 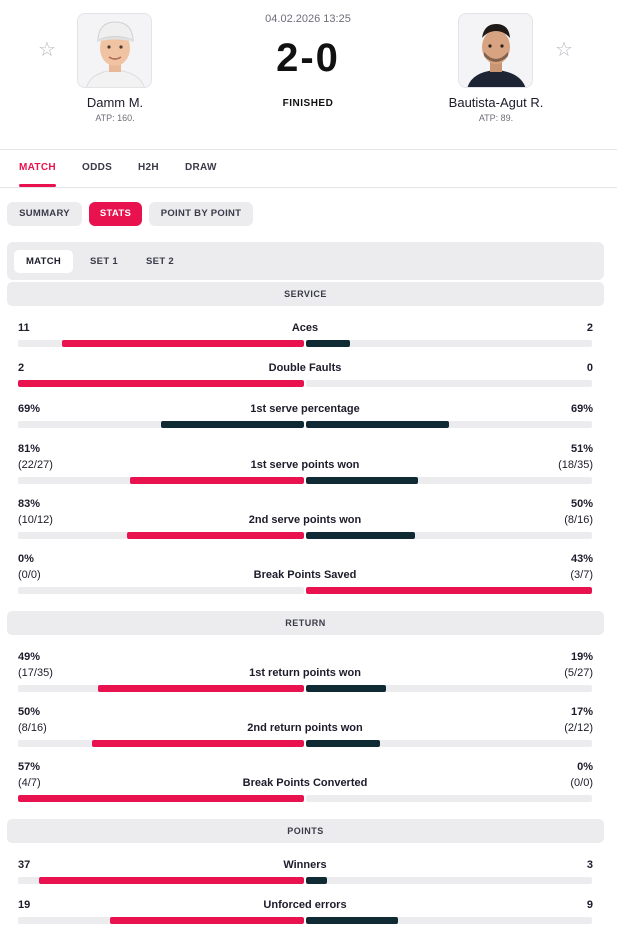 What do you see at coordinates (115, 214) in the screenshot?
I see `subtab-stats: STATS` at bounding box center [115, 214].